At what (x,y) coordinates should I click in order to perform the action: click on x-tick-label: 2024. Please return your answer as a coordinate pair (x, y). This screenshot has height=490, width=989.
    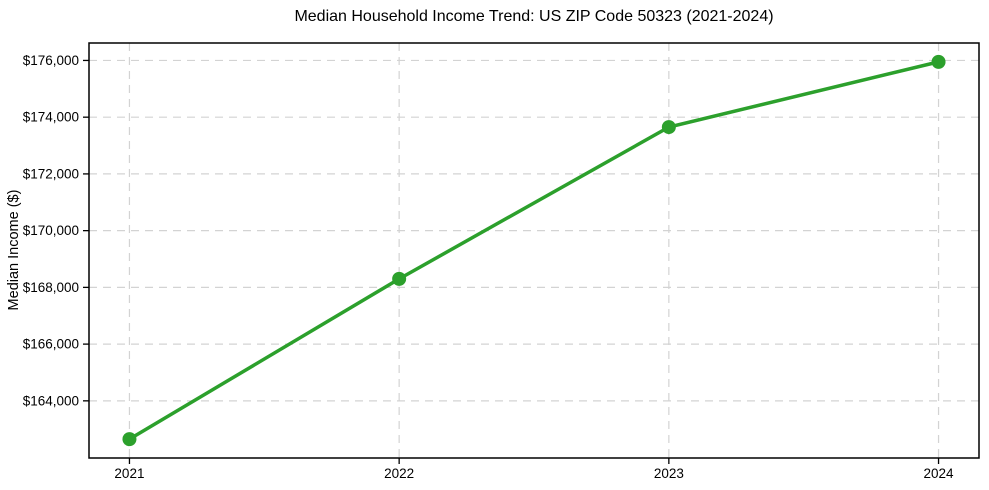
    Looking at the image, I should click on (939, 473).